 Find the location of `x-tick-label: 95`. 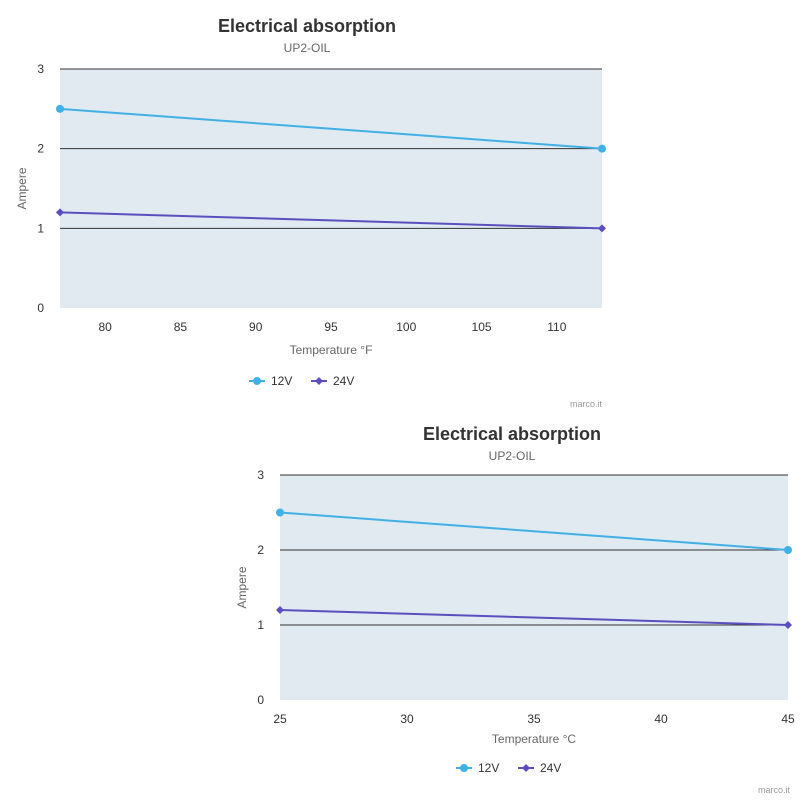

x-tick-label: 95 is located at coordinates (331, 327).